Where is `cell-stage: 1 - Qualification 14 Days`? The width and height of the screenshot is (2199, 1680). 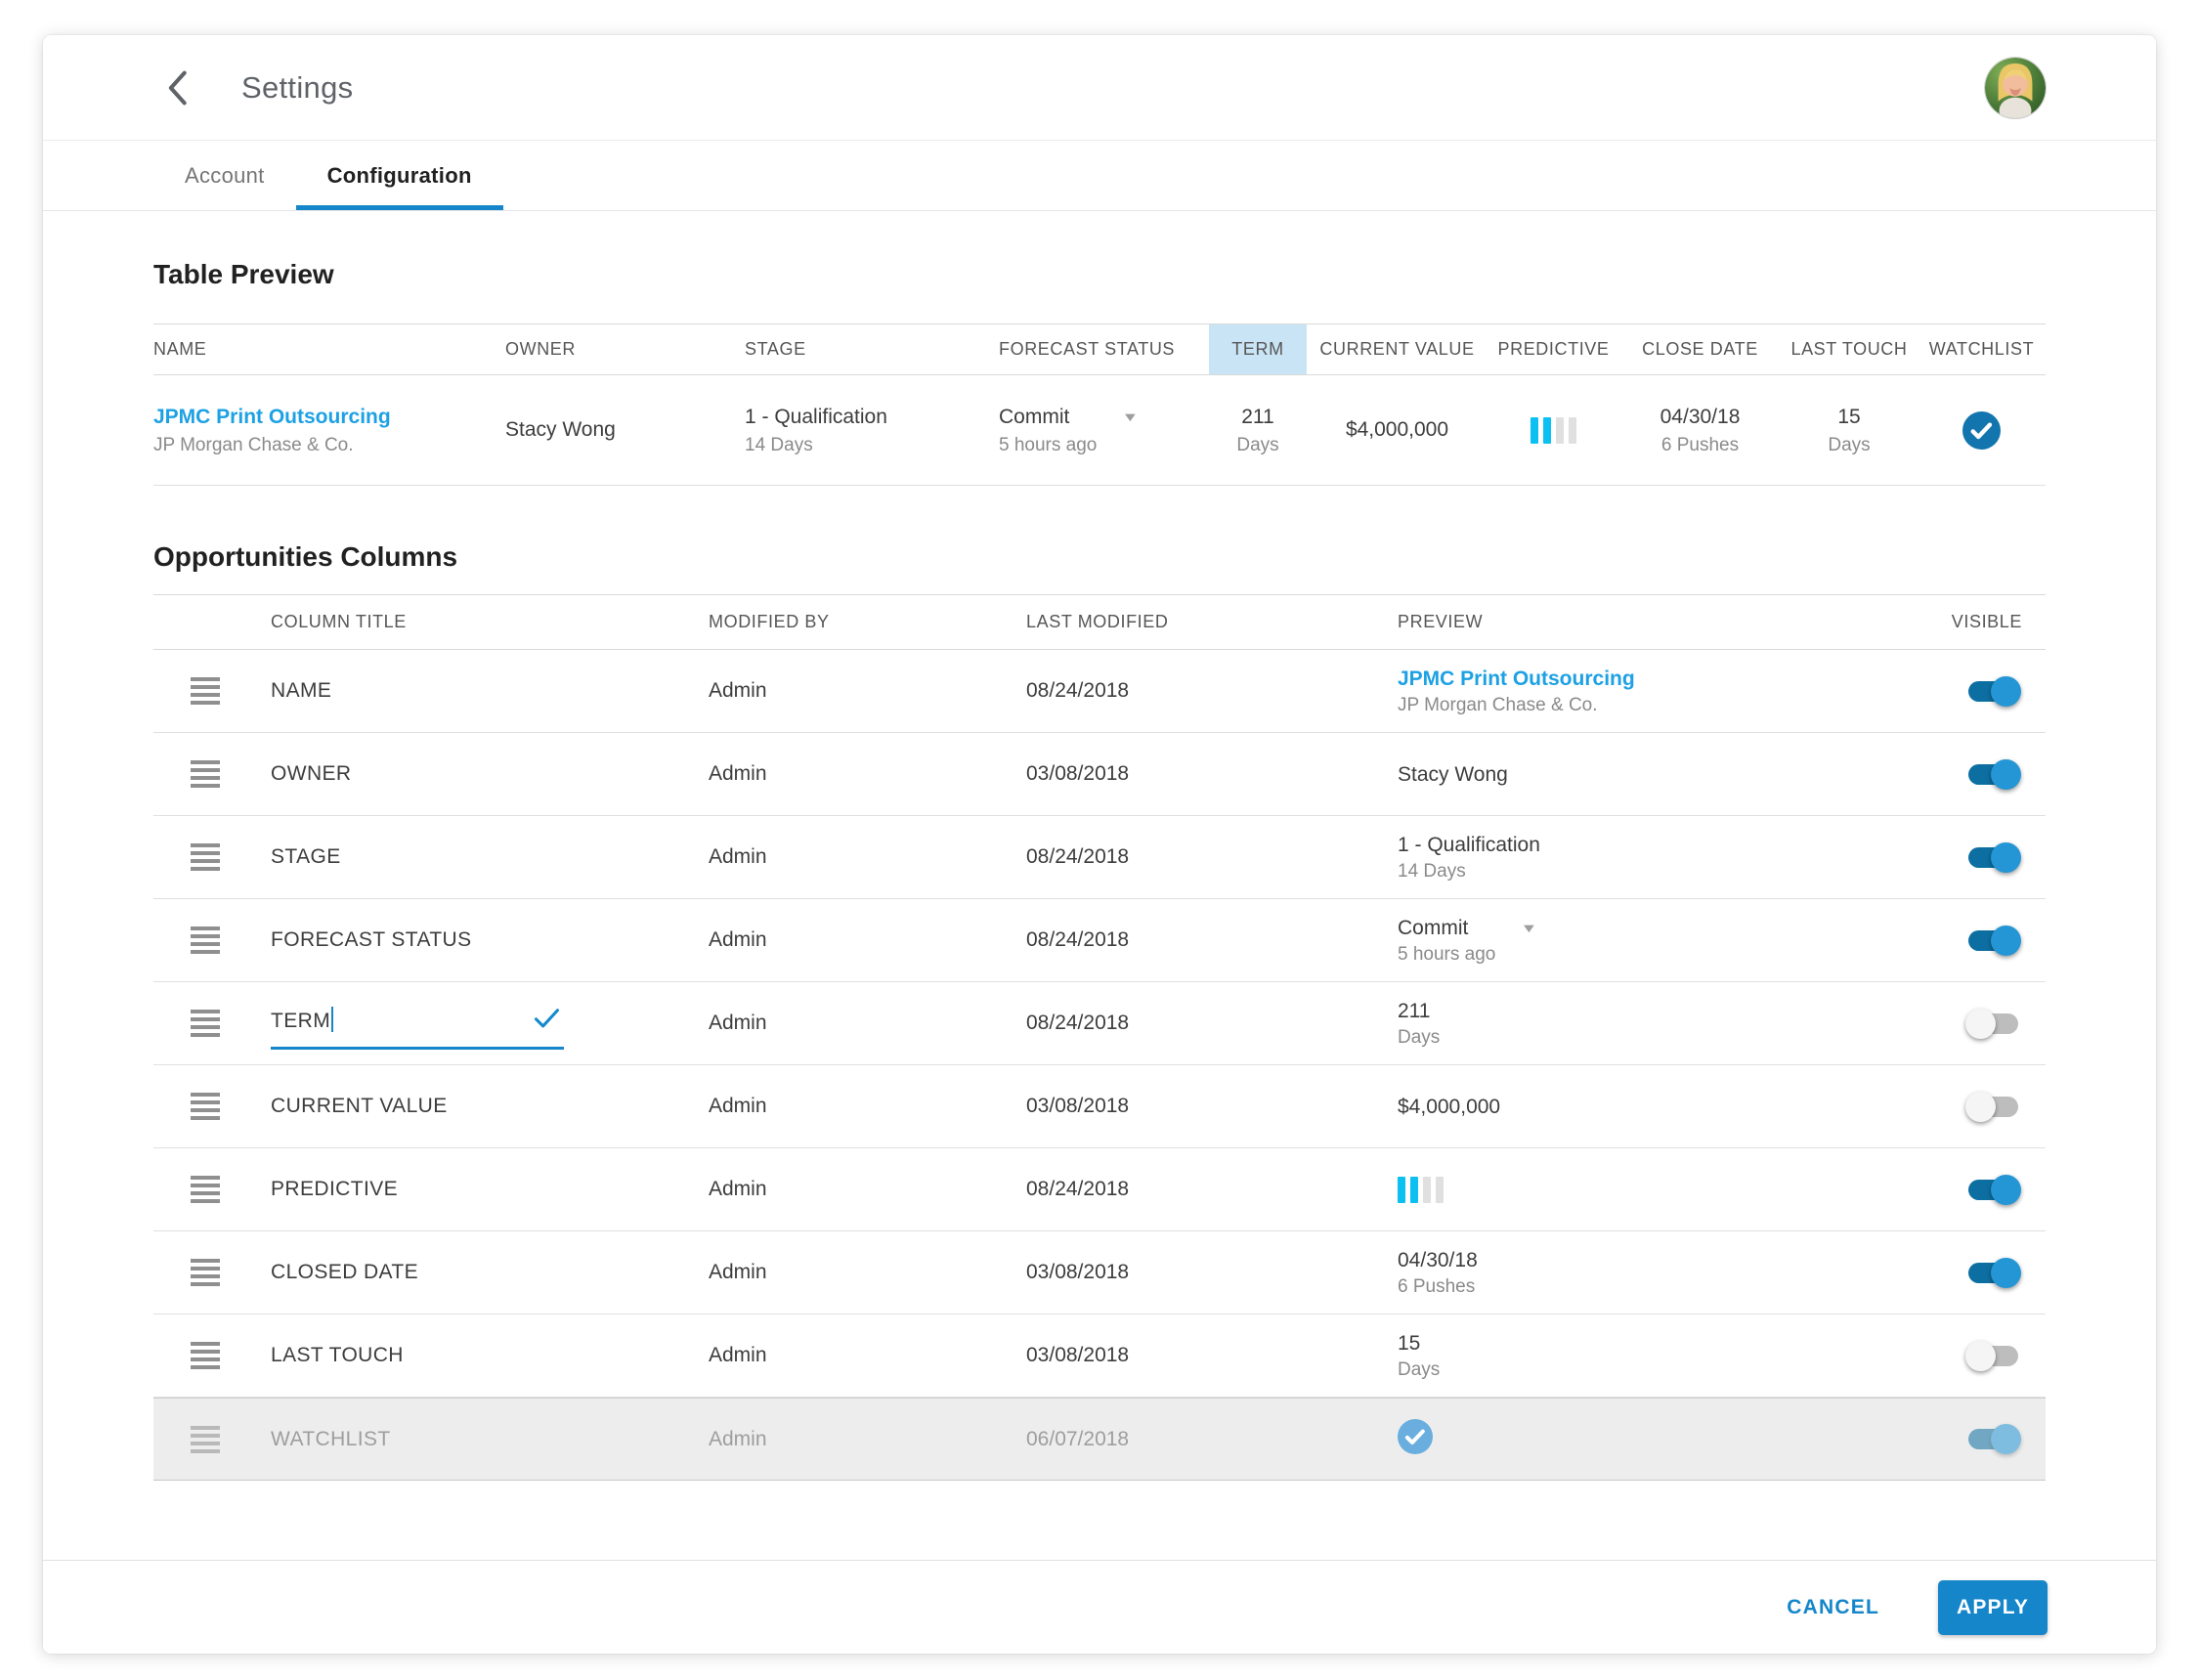
cell-stage: 1 - Qualification 14 Days is located at coordinates (816, 430).